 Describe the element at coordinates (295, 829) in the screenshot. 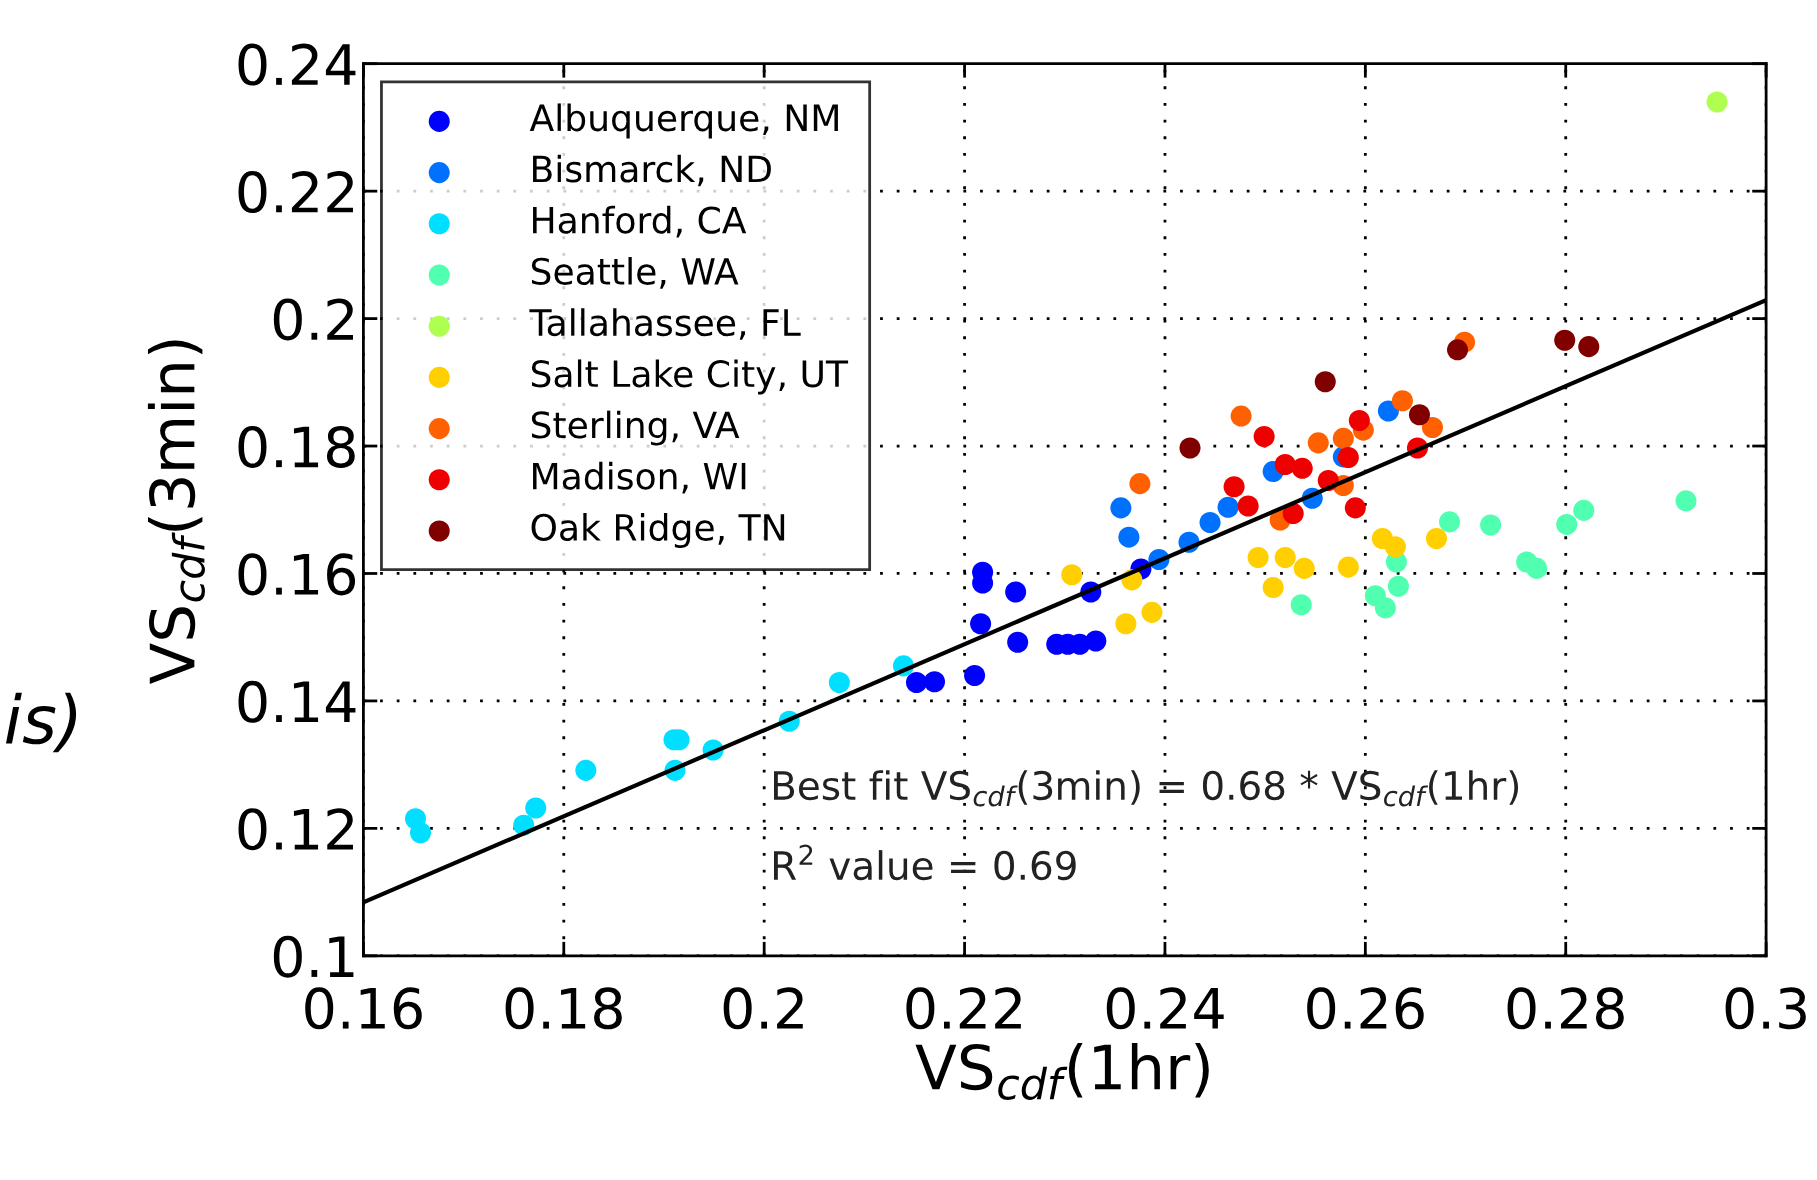

I see `y-tick-label: 0.12` at that location.